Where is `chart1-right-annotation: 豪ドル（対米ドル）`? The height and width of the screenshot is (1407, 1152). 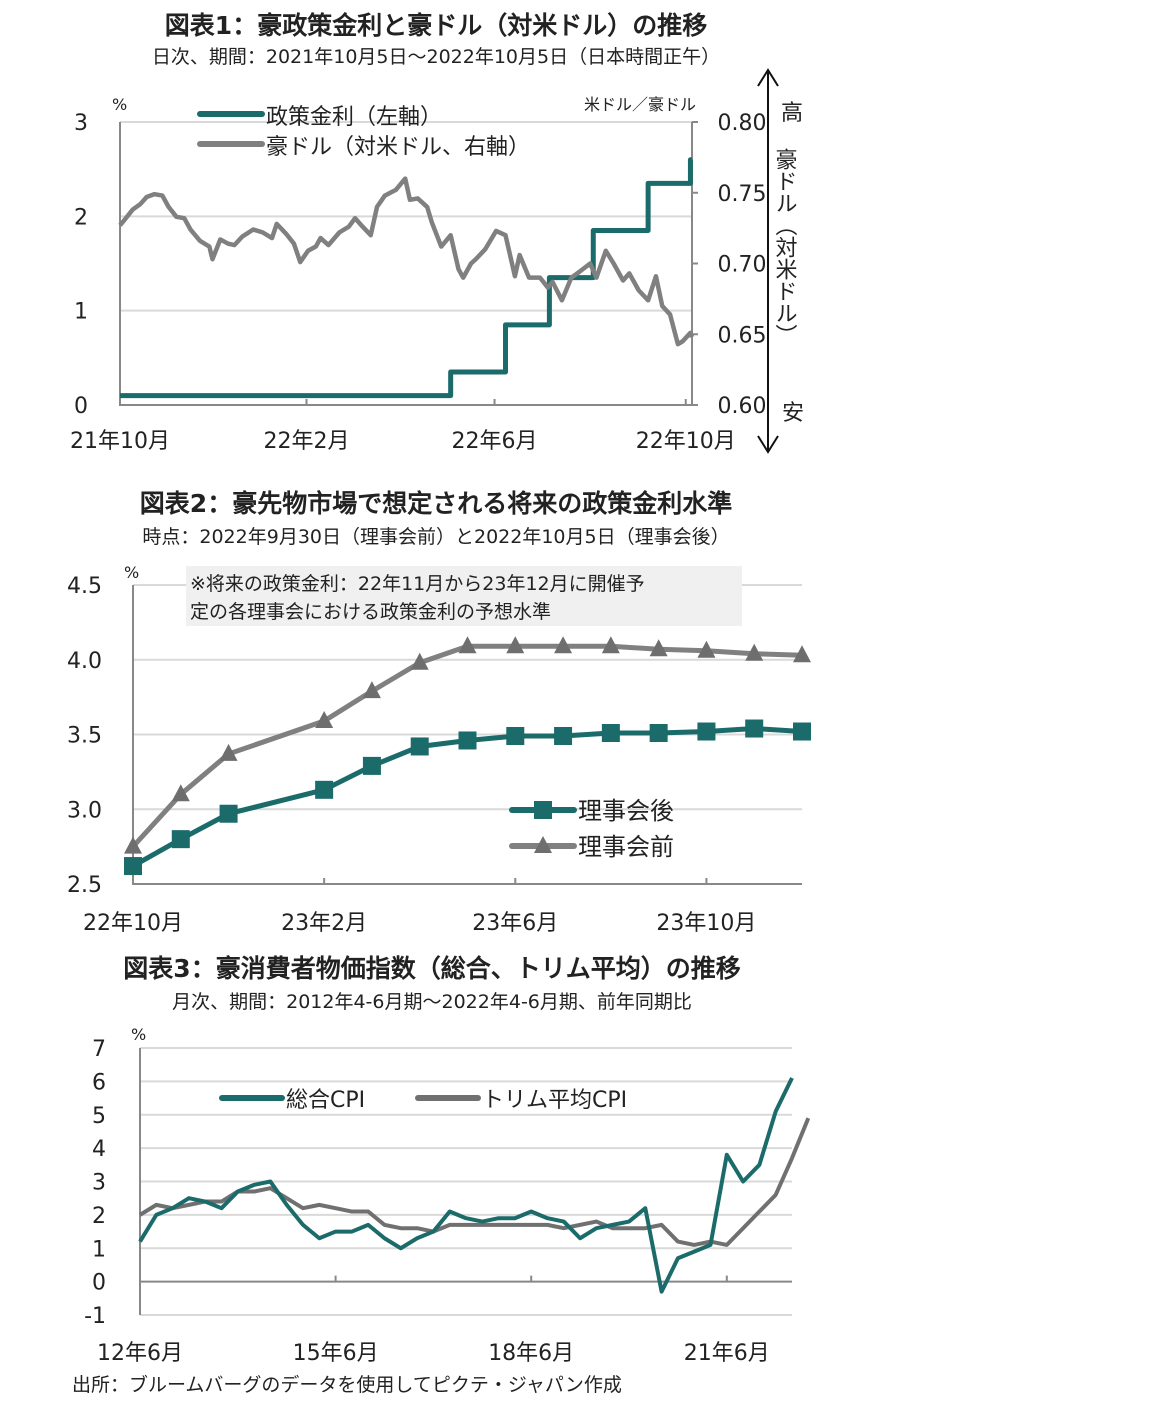
chart1-right-annotation: 豪ドル（対米ドル） is located at coordinates (785, 247).